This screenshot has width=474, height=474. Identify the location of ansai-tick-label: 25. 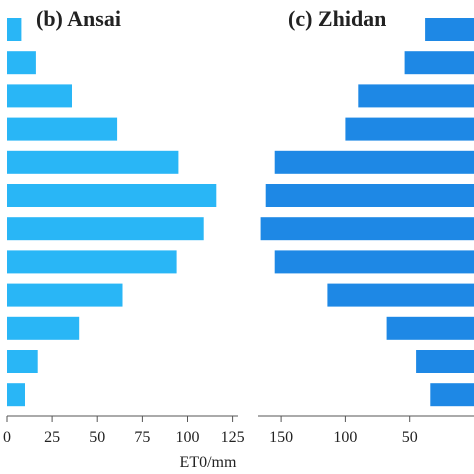
(52, 437).